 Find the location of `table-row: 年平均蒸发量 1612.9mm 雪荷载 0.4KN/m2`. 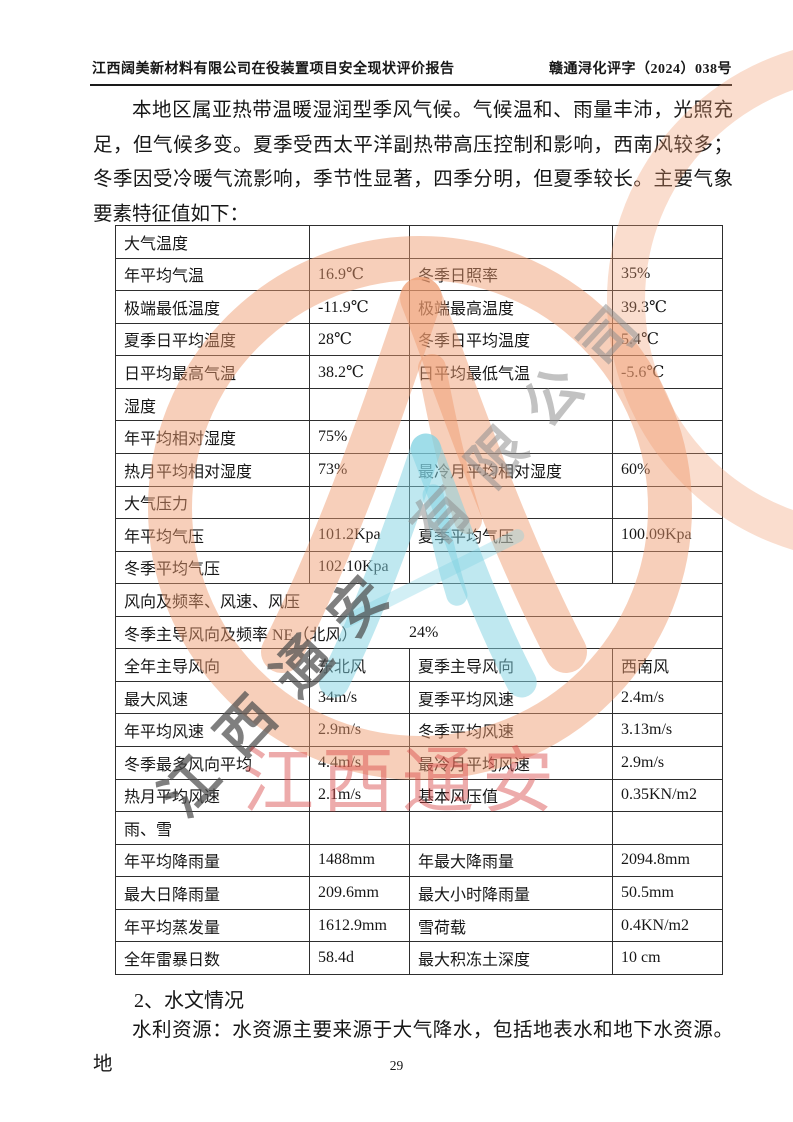

table-row: 年平均蒸发量 1612.9mm 雪荷载 0.4KN/m2 is located at coordinates (419, 925).